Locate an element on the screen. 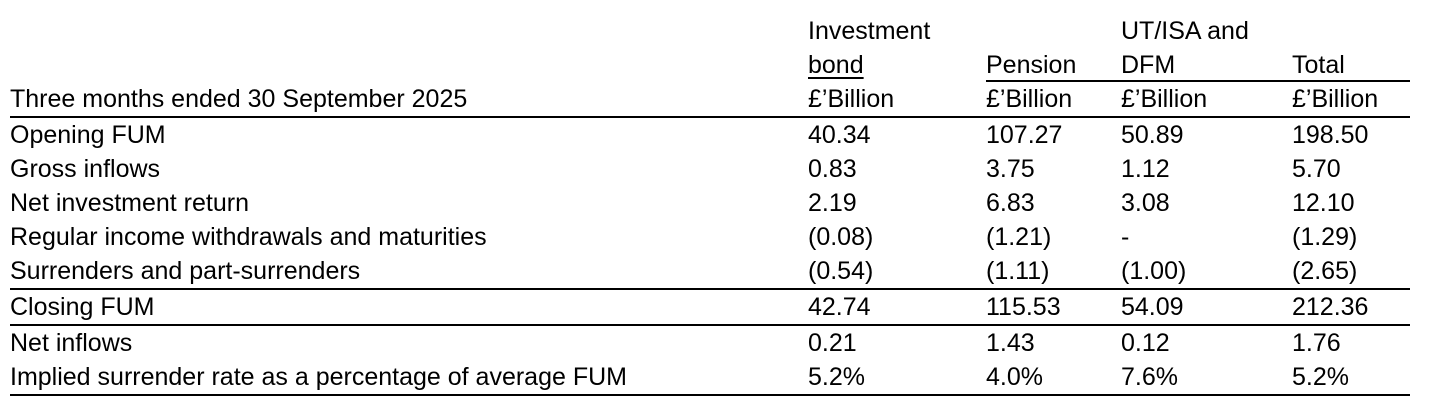  cell-ut-isa-dfm: - is located at coordinates (1125, 237).